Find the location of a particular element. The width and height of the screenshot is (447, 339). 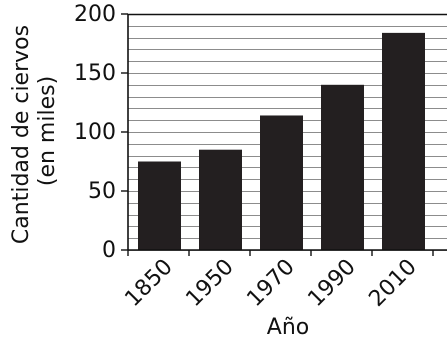

bar-1970 is located at coordinates (281, 182).